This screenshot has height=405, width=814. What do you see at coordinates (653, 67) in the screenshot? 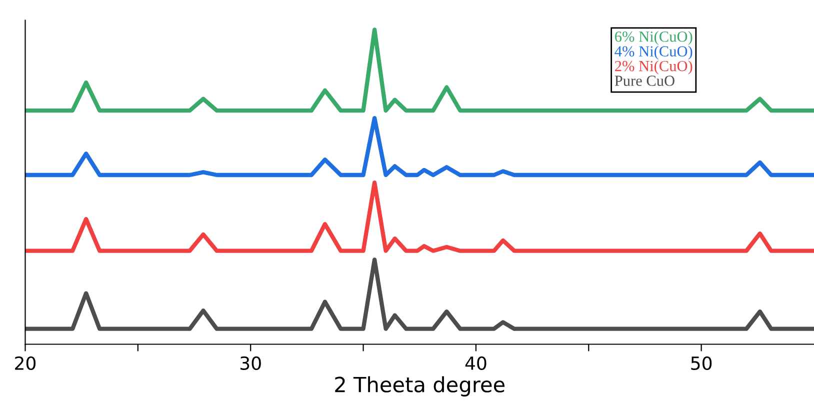
I see `text: 2% Ni(CuO)` at bounding box center [653, 67].